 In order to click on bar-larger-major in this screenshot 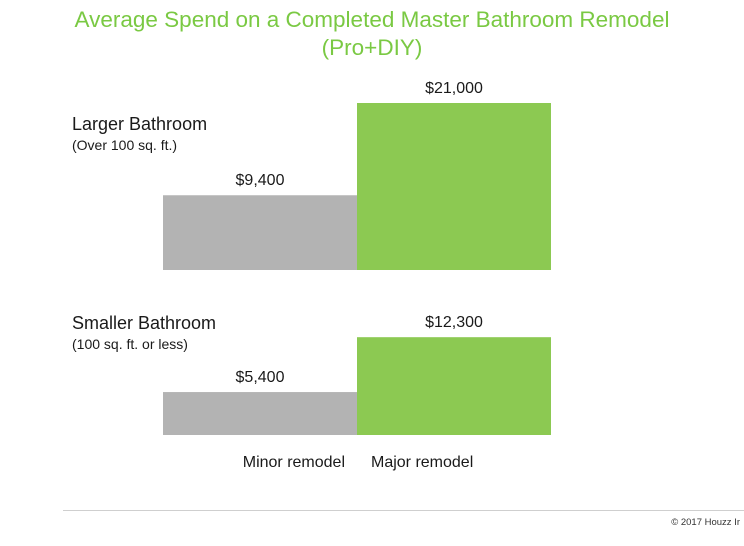, I will do `click(454, 186)`.